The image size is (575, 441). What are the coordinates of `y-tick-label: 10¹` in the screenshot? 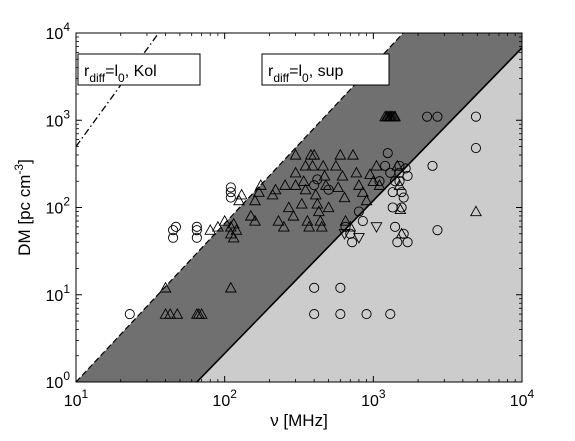 It's located at (58, 293).